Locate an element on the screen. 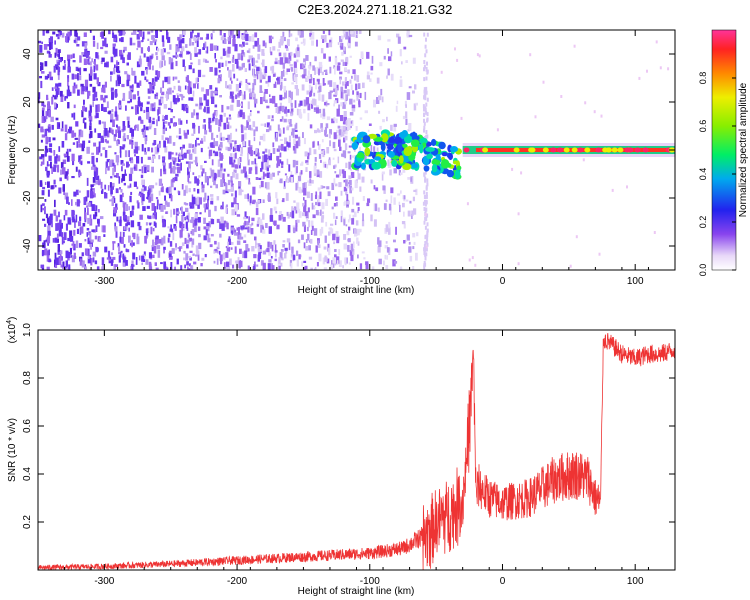  x-tick-label: 100 is located at coordinates (635, 281).